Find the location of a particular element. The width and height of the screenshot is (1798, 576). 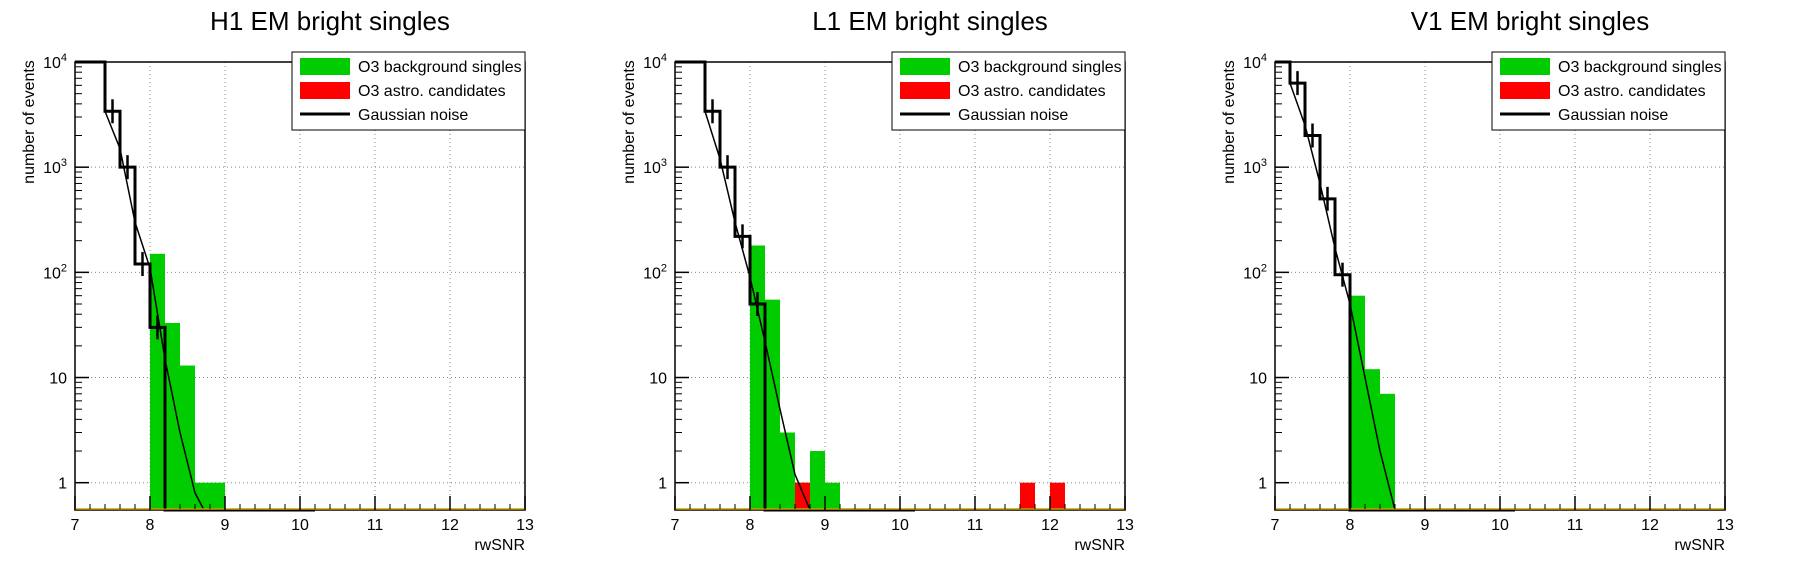

chart-title: L1 EM bright singles is located at coordinates (930, 21).